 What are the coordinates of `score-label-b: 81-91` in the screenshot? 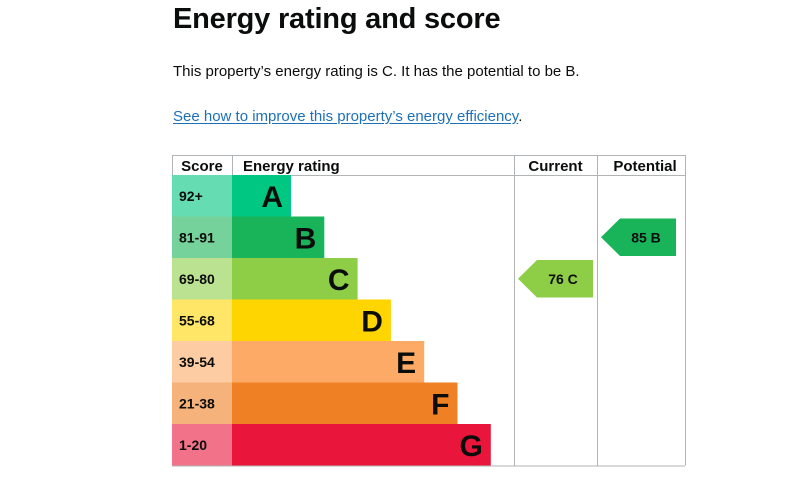 It's located at (197, 237).